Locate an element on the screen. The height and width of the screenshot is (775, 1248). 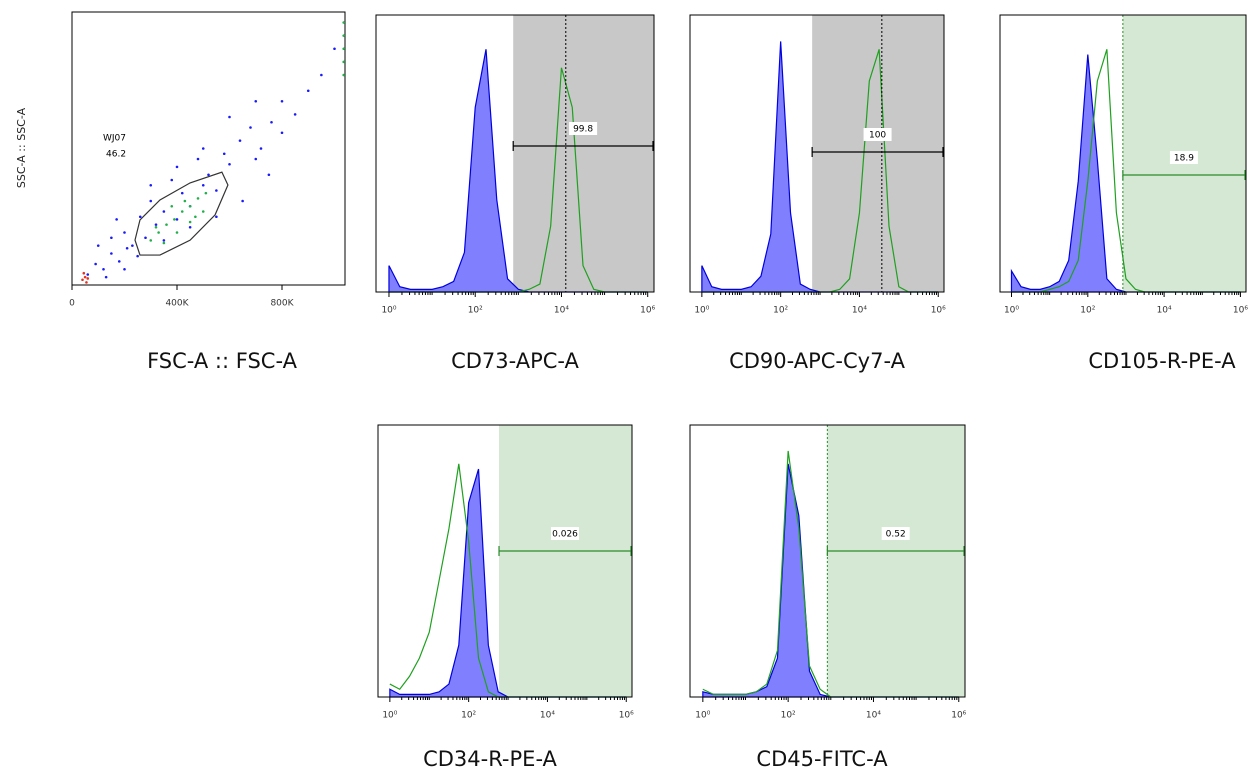
gate-percent: 0.52 is located at coordinates (896, 535).